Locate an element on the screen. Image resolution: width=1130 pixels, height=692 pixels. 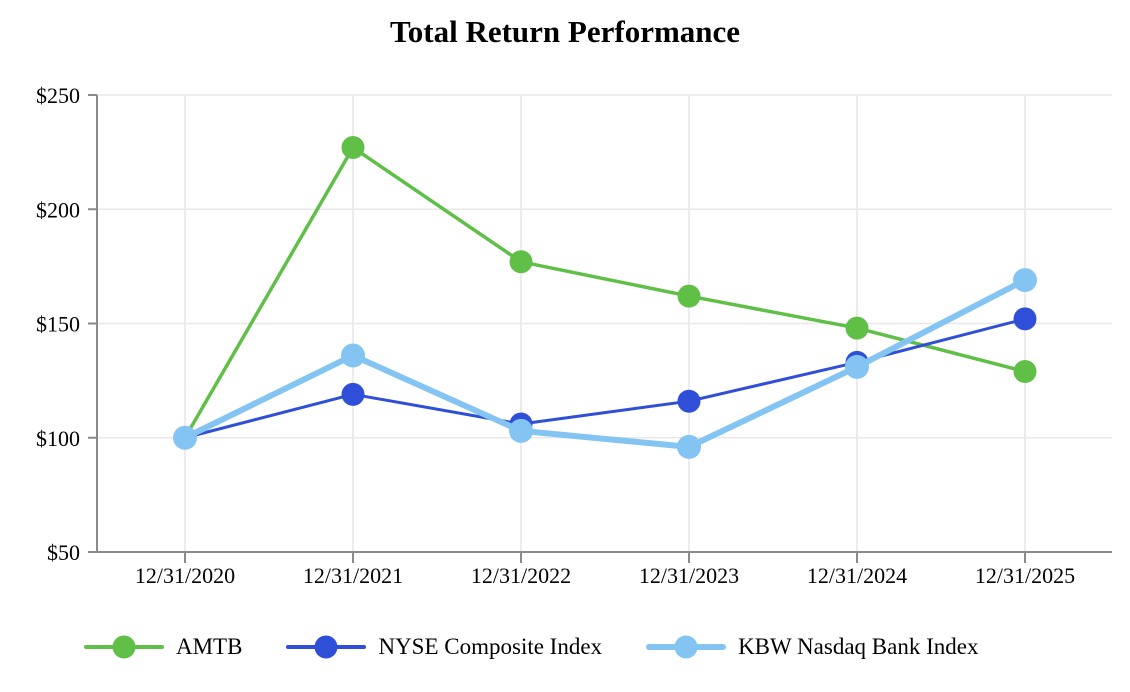
y-tick-label: $150 is located at coordinates (58, 324).